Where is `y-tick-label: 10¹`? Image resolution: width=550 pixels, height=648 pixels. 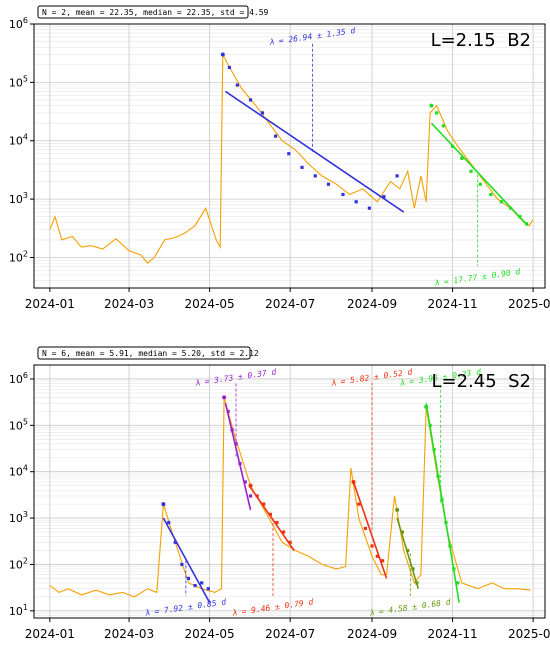 y-tick-label: 10¹ is located at coordinates (18, 610).